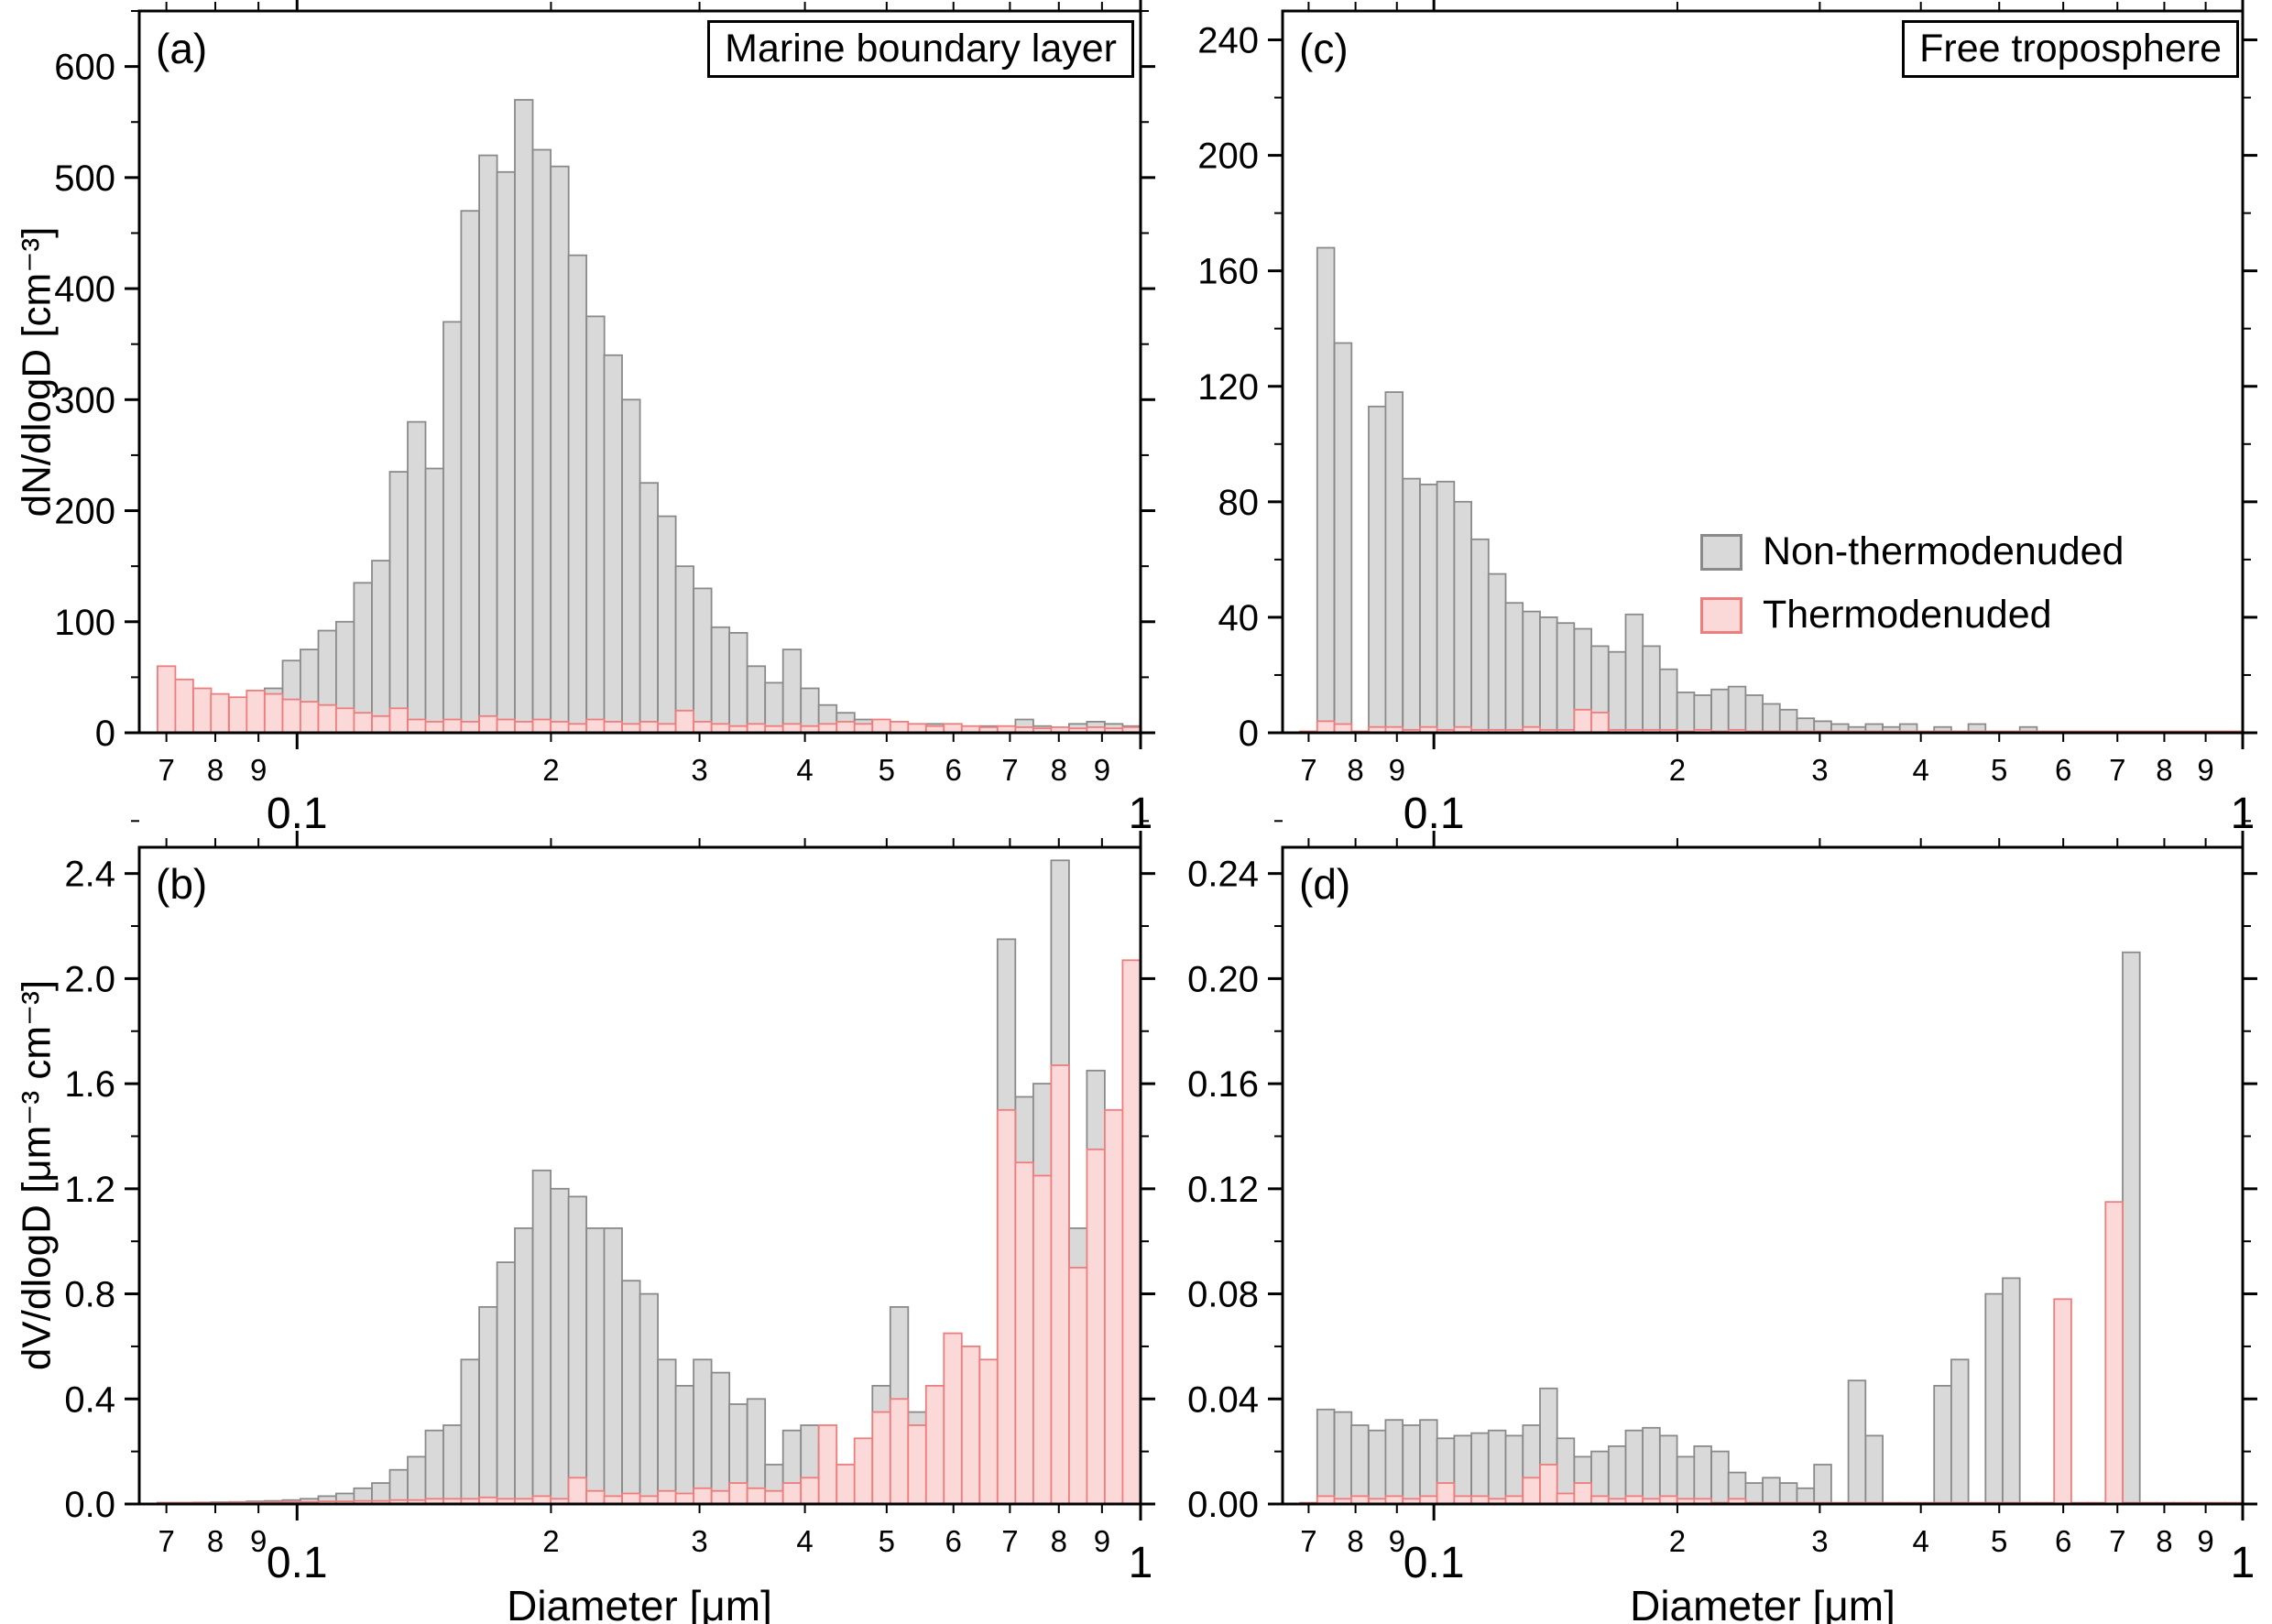 The image size is (2272, 1624). I want to click on panel-c-bars-non-thermodenuded, so click(1677, 490).